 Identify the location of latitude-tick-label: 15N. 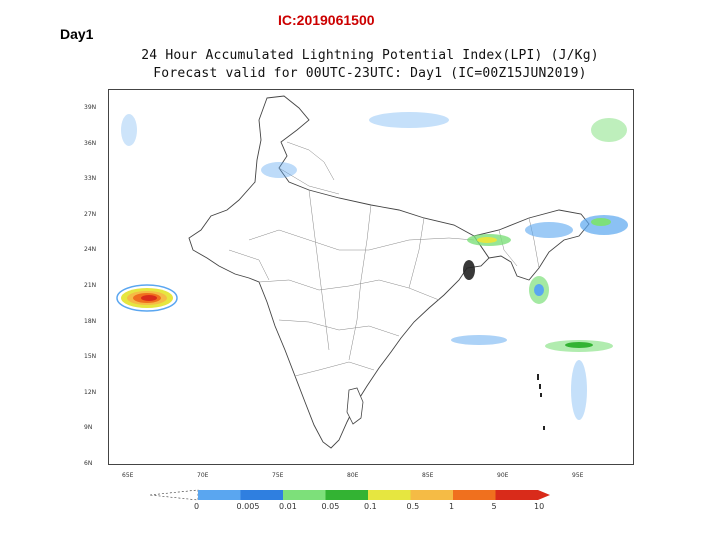
(90, 357).